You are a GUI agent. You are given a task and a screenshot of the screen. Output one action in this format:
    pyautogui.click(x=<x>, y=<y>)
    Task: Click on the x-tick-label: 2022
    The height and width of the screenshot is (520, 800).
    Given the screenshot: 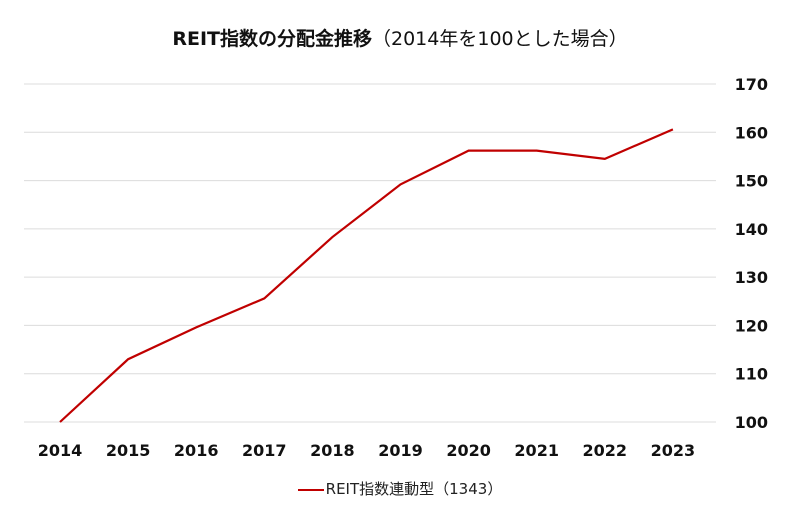 What is the action you would take?
    pyautogui.click(x=605, y=450)
    